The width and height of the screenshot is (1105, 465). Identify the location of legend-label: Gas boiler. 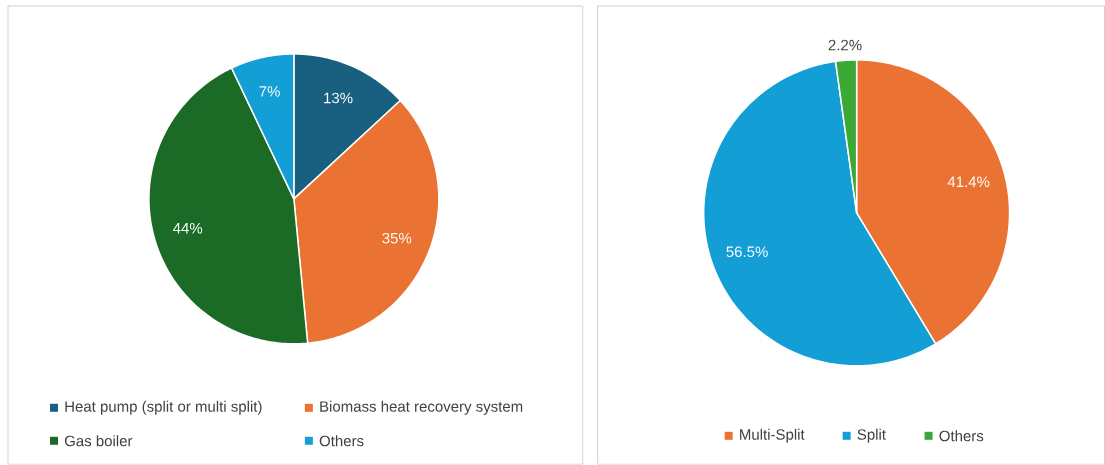
(98, 441).